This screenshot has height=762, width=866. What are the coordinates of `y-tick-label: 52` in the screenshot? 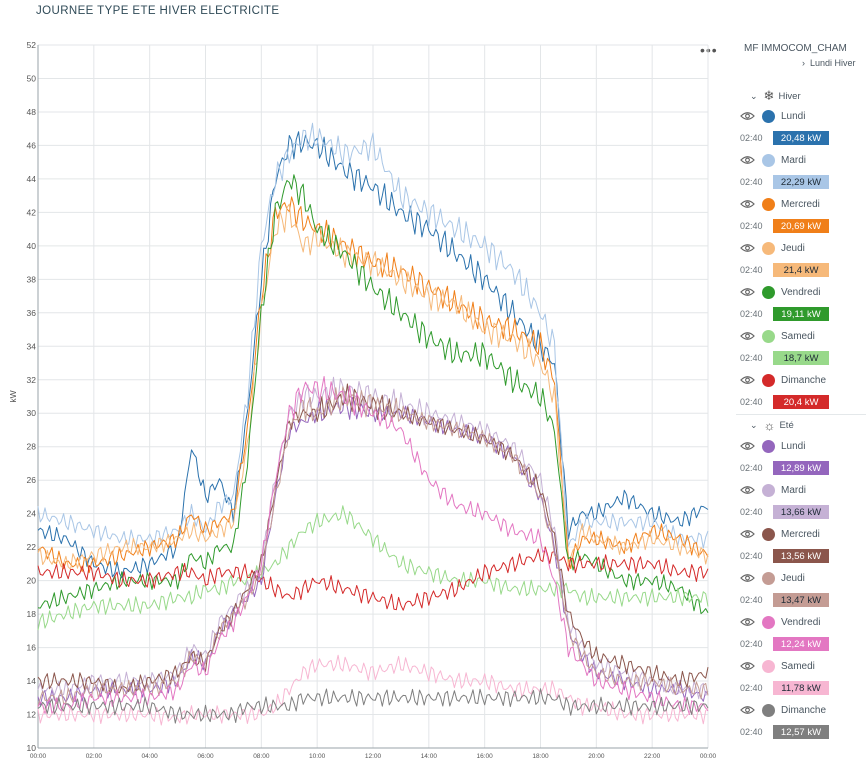 It's located at (32, 45).